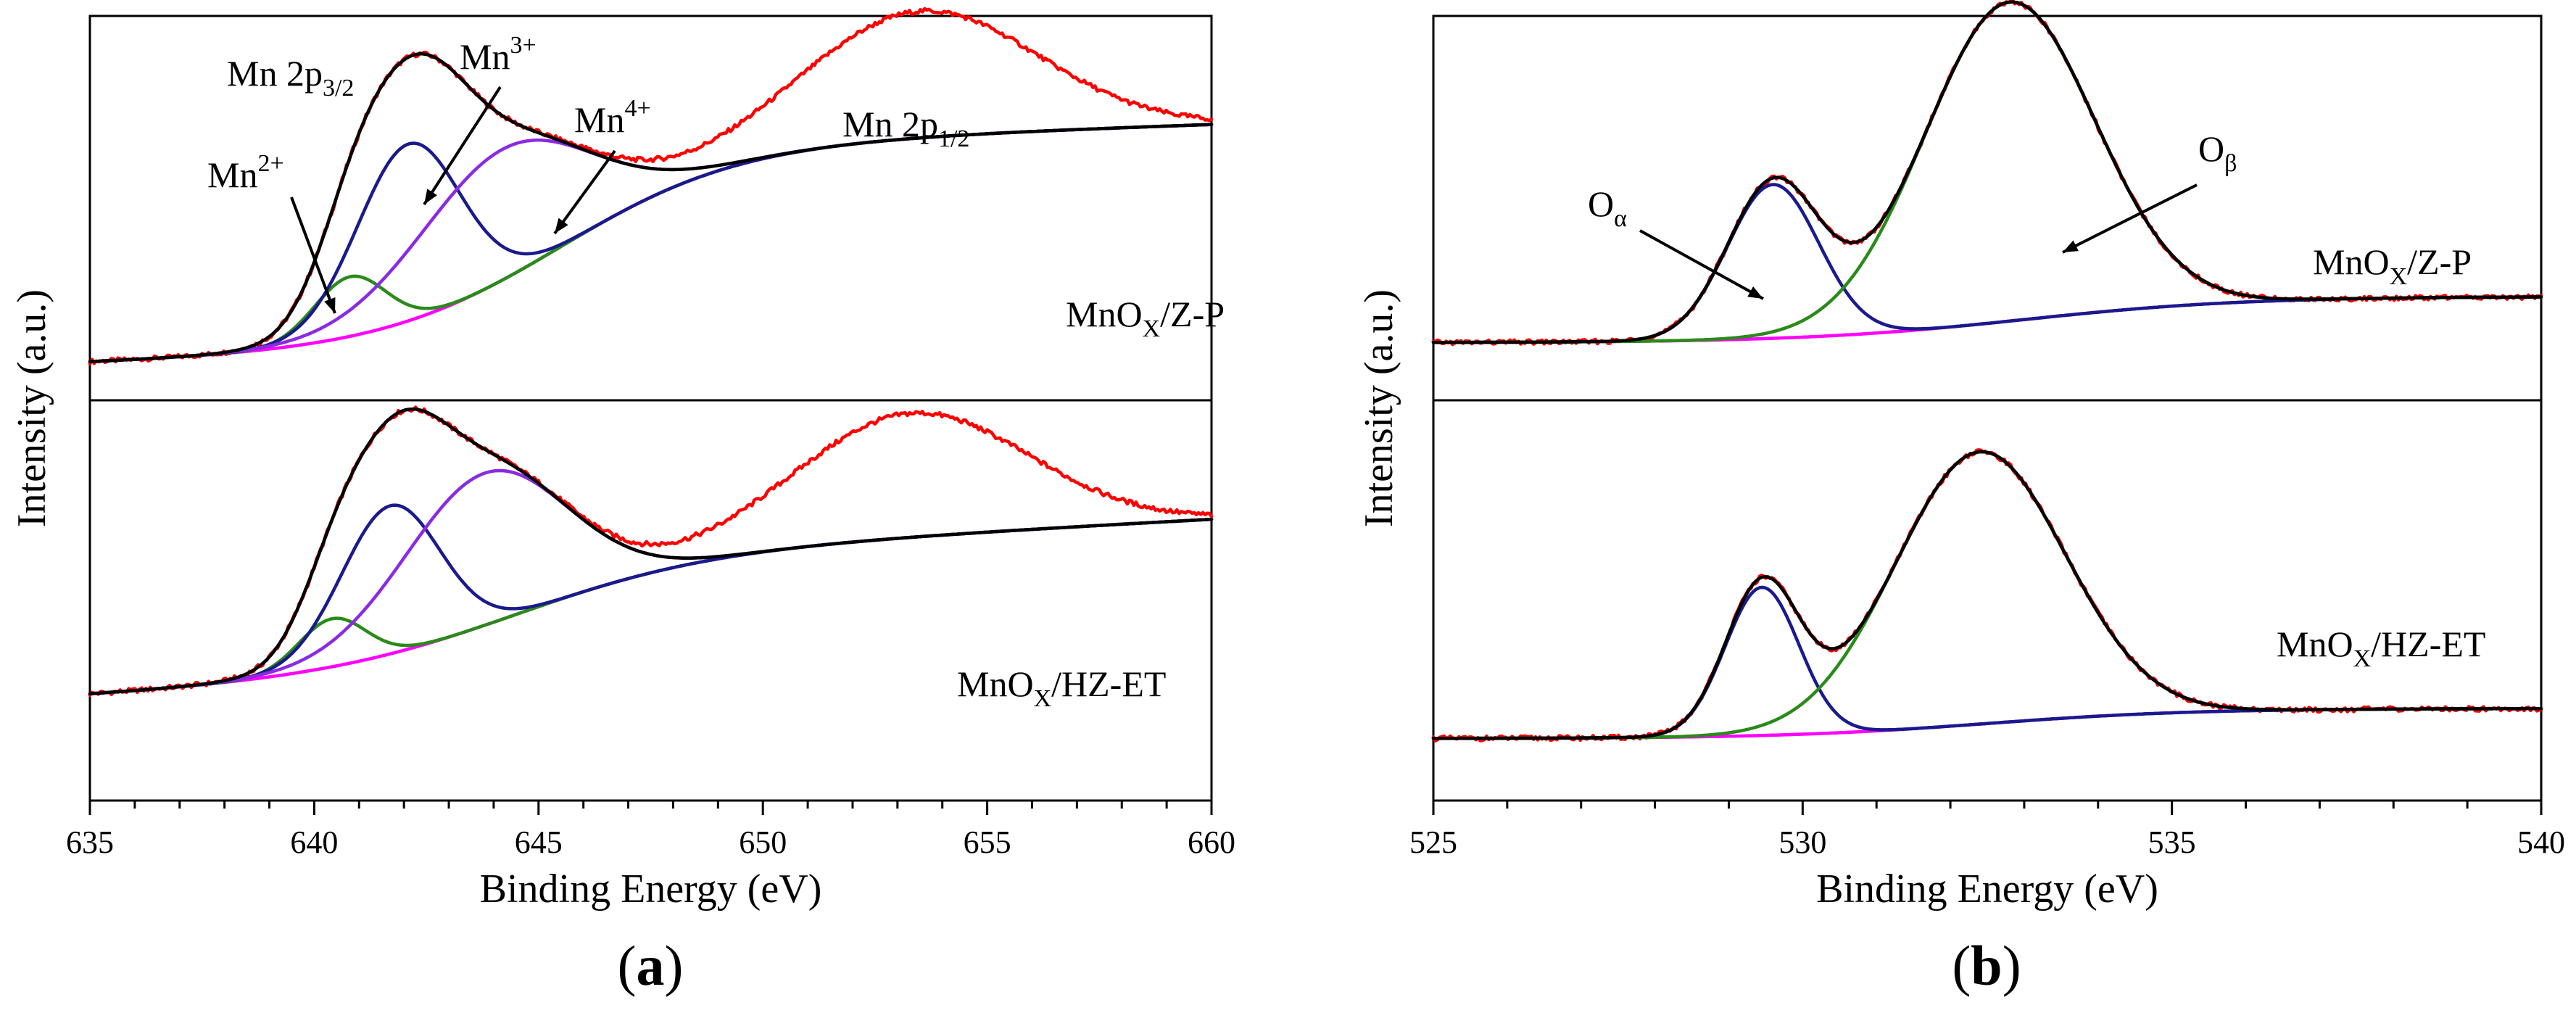  Describe the element at coordinates (539, 842) in the screenshot. I see `x-tick-label: 645` at that location.